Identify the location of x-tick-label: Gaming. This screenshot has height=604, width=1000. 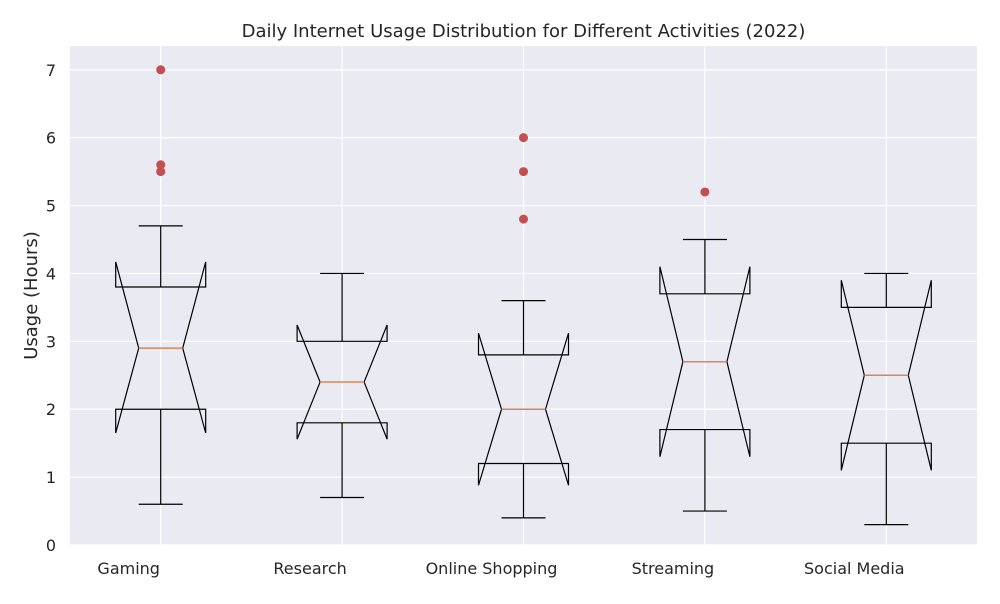
(128, 568).